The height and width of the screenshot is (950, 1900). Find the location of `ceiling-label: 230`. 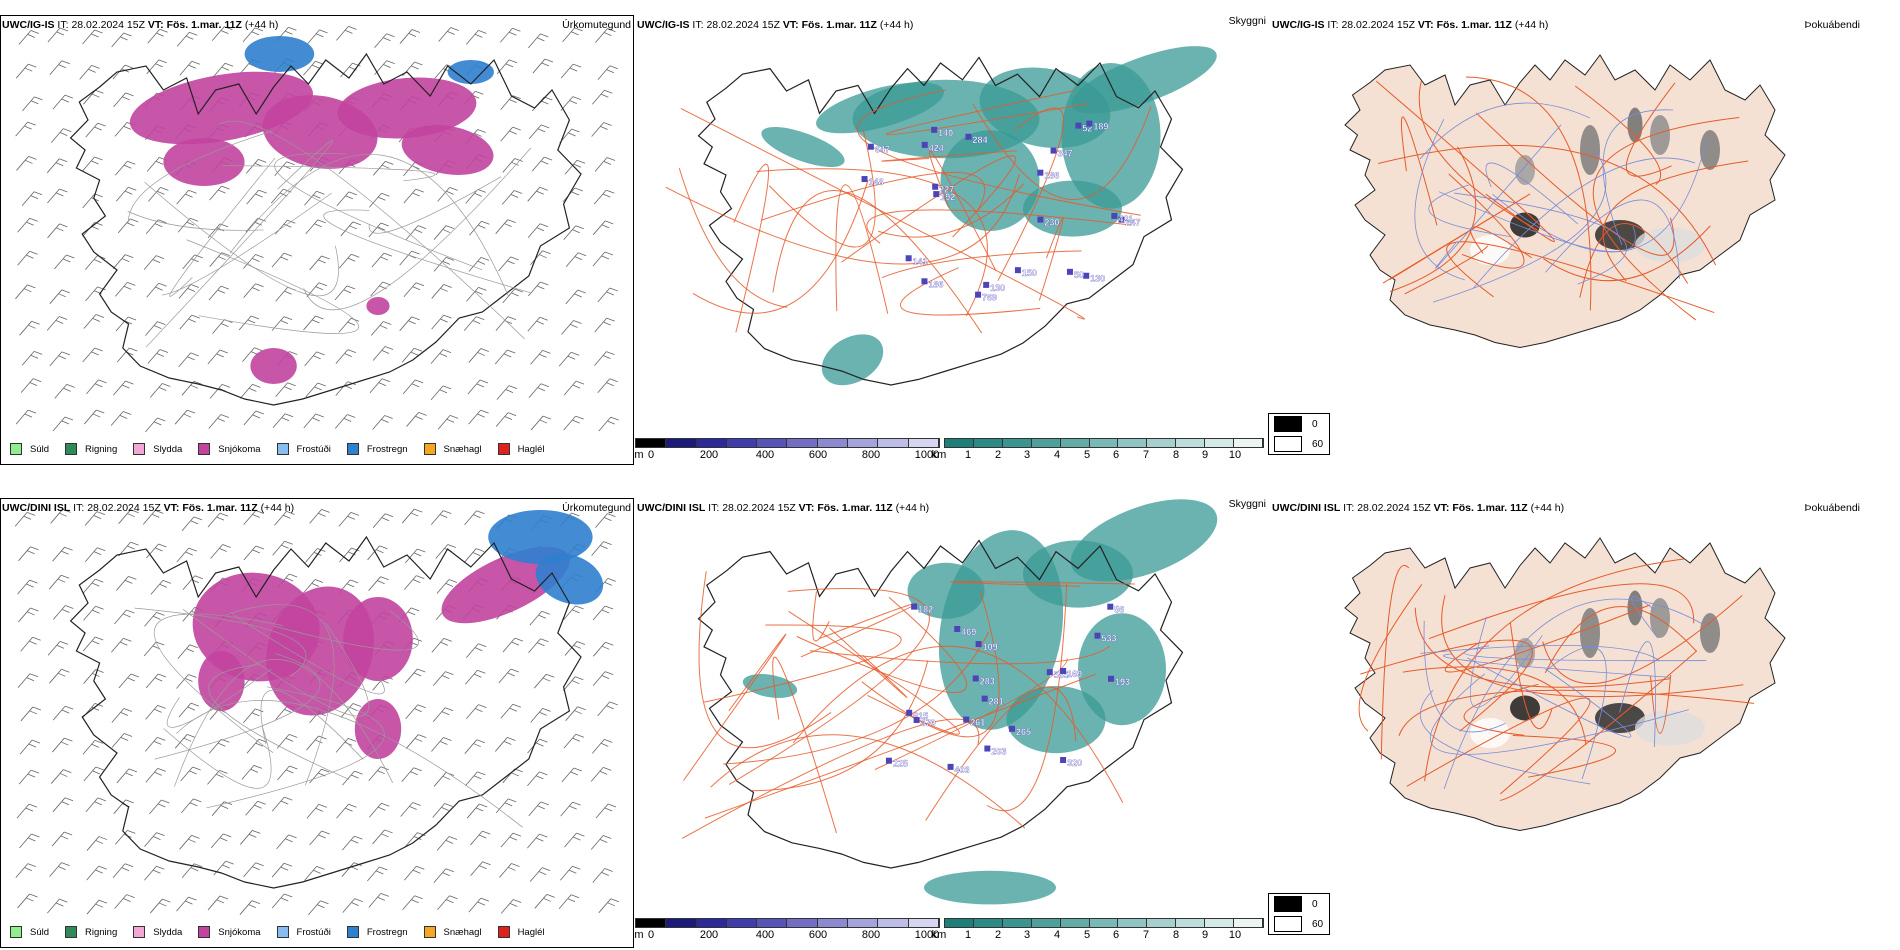

ceiling-label: 230 is located at coordinates (1051, 223).